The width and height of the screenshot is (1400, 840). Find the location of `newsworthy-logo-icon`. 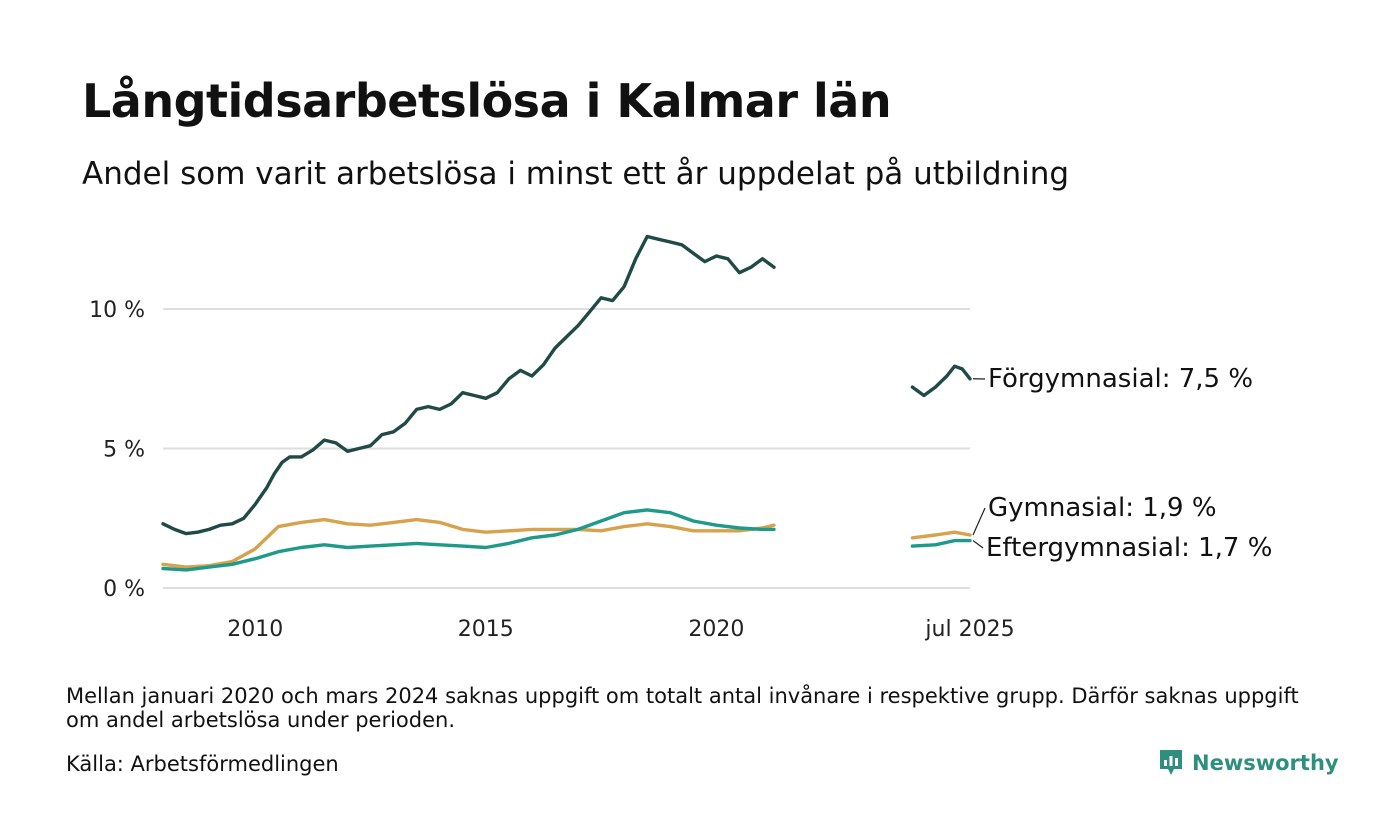

newsworthy-logo-icon is located at coordinates (1171, 762).